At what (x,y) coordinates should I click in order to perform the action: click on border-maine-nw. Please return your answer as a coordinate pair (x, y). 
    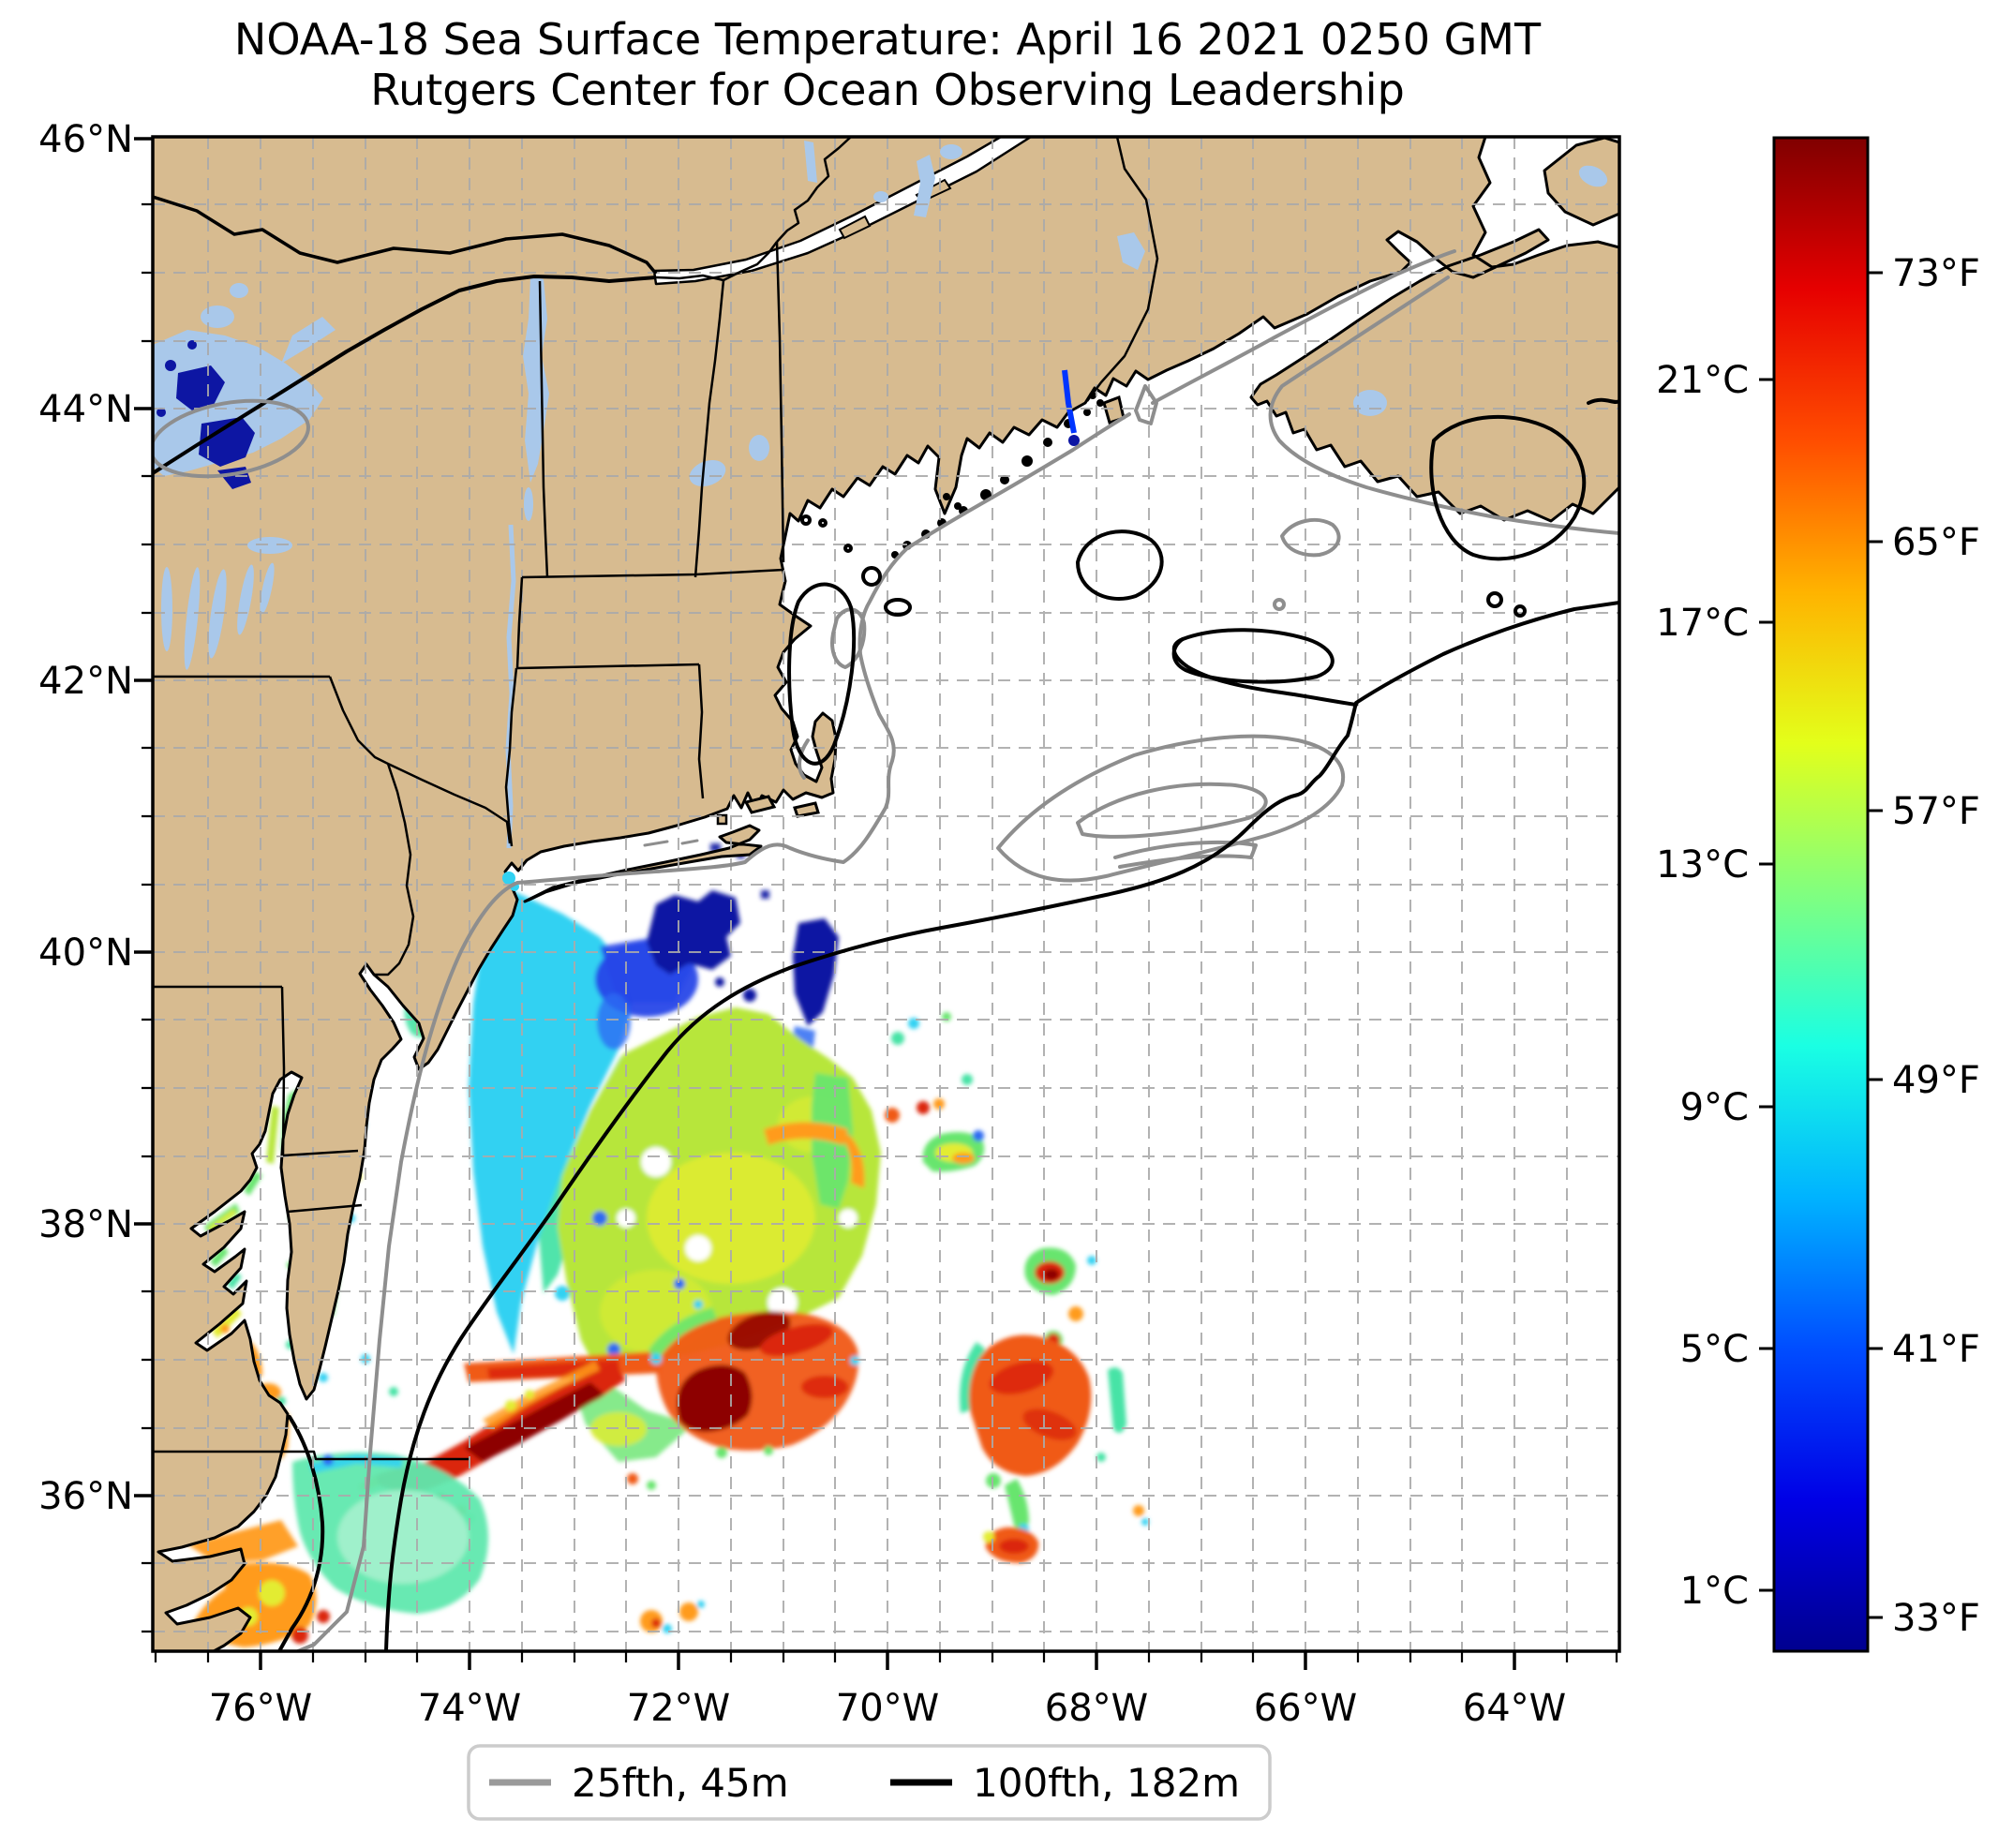
    Looking at the image, I should click on (814, 190).